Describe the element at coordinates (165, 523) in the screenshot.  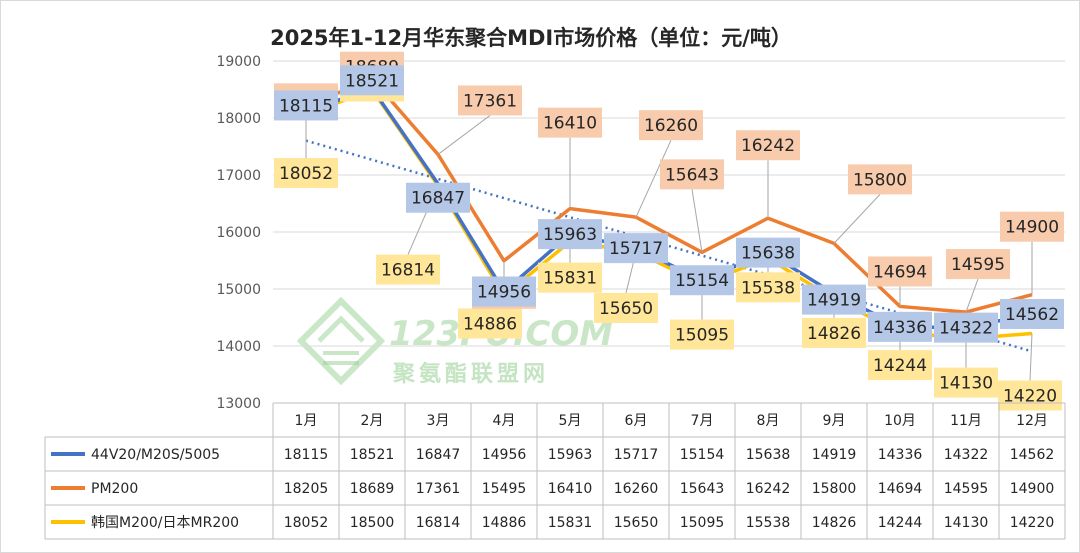
I see `legend-entry: 韩国M200/日本MR200` at that location.